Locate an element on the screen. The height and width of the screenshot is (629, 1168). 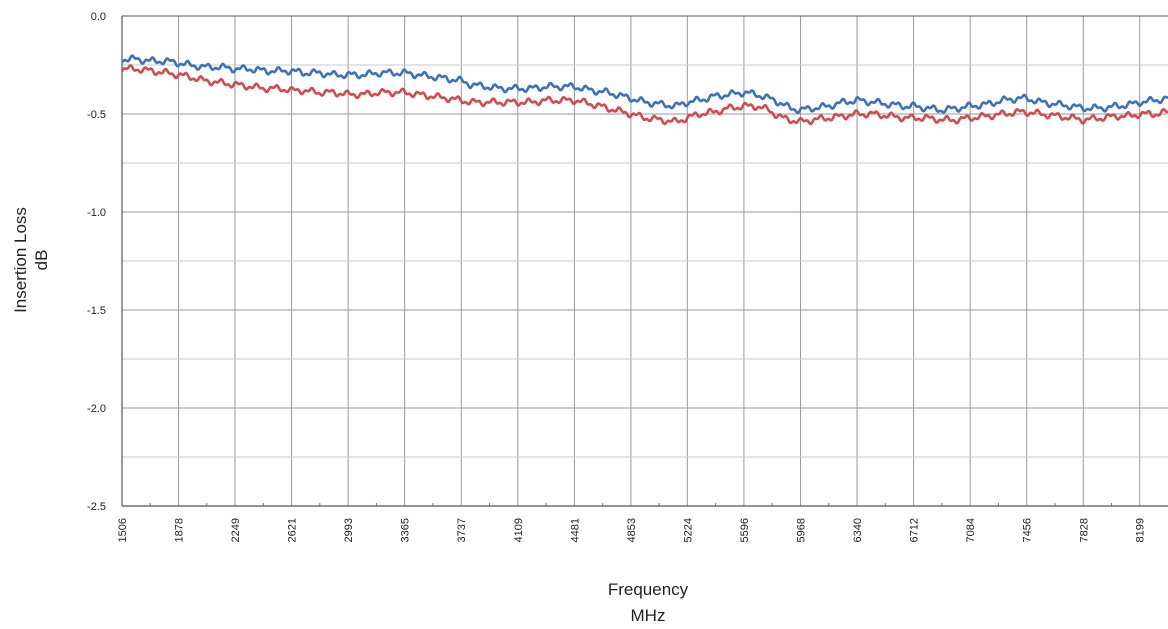
x-tick-label: 2621 is located at coordinates (293, 530).